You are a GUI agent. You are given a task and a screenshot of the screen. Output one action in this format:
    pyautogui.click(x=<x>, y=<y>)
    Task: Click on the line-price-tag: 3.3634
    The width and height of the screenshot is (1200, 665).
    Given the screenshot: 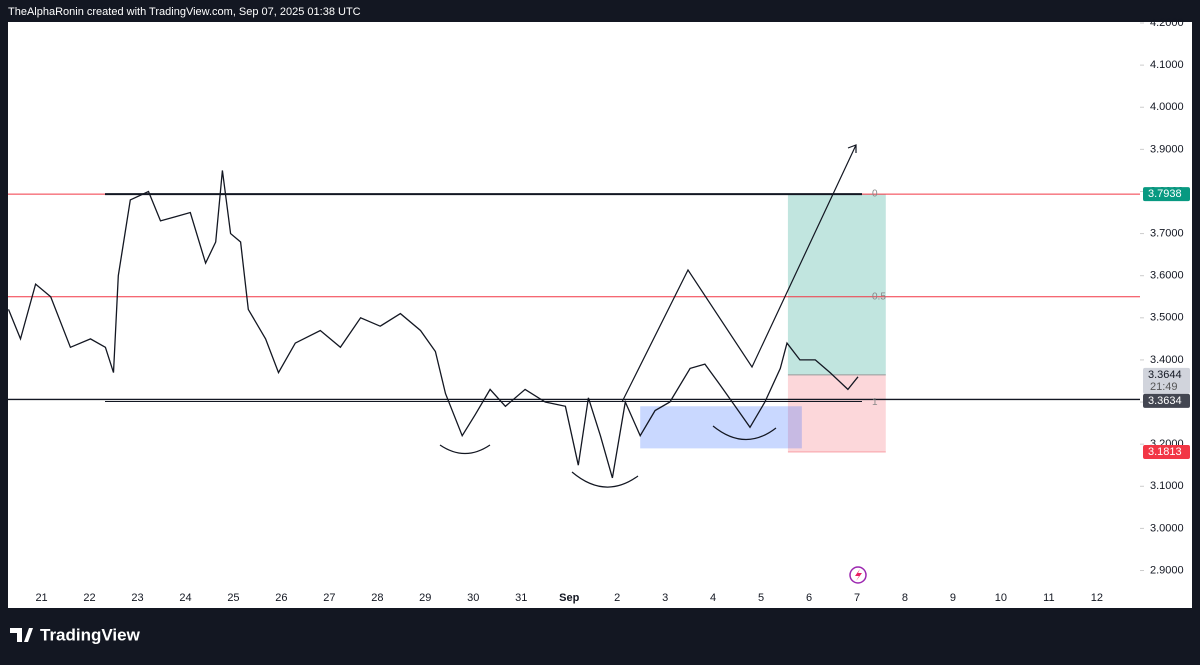 What is the action you would take?
    pyautogui.click(x=1165, y=401)
    